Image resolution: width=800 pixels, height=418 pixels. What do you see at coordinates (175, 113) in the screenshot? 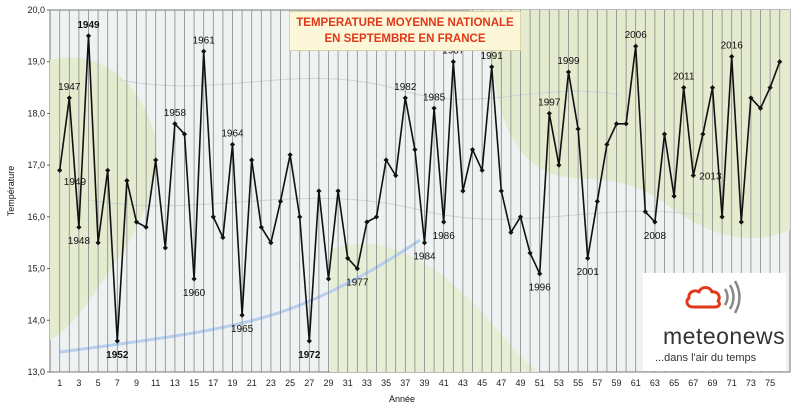
I see `year-label: 1958` at bounding box center [175, 113].